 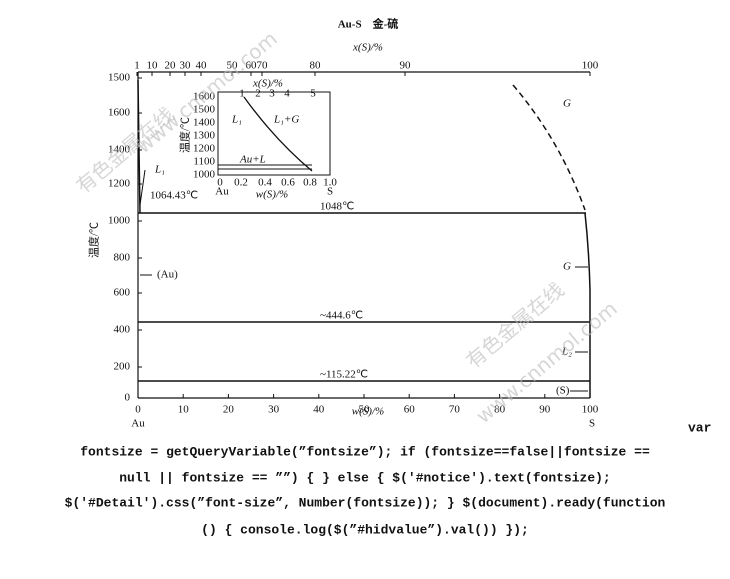 What do you see at coordinates (122, 330) in the screenshot?
I see `left-tick-label: 400` at bounding box center [122, 330].